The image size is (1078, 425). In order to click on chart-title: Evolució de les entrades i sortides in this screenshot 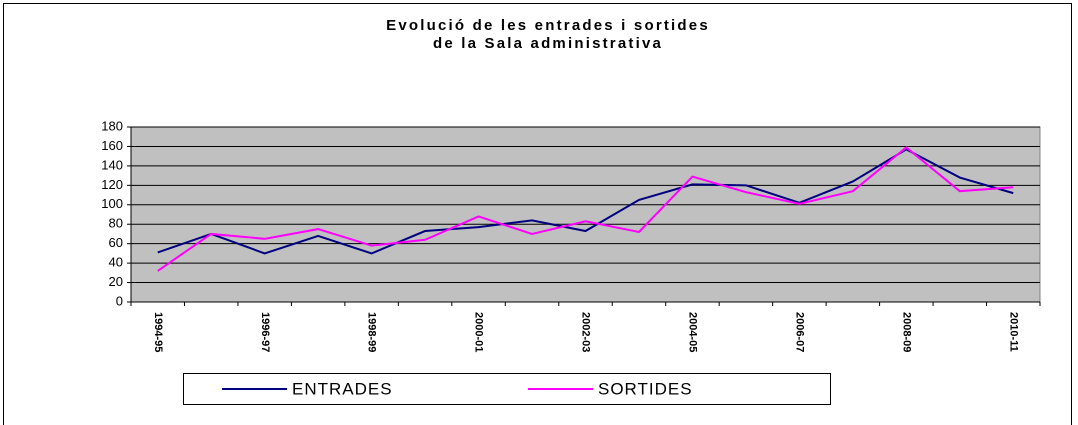, I will do `click(548, 25)`.